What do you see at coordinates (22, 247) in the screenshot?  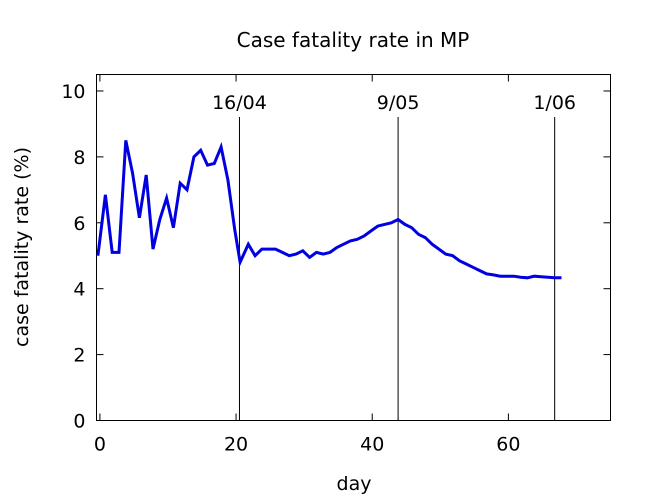 I see `y-axis-label: case fatality rate (%)` at bounding box center [22, 247].